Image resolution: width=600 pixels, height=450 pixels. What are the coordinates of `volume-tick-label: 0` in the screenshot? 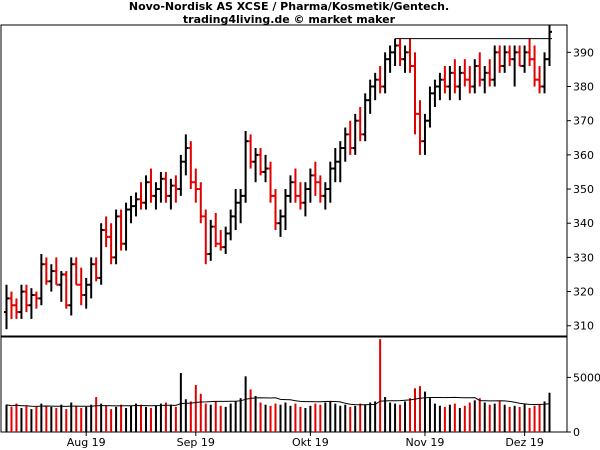 It's located at (576, 432).